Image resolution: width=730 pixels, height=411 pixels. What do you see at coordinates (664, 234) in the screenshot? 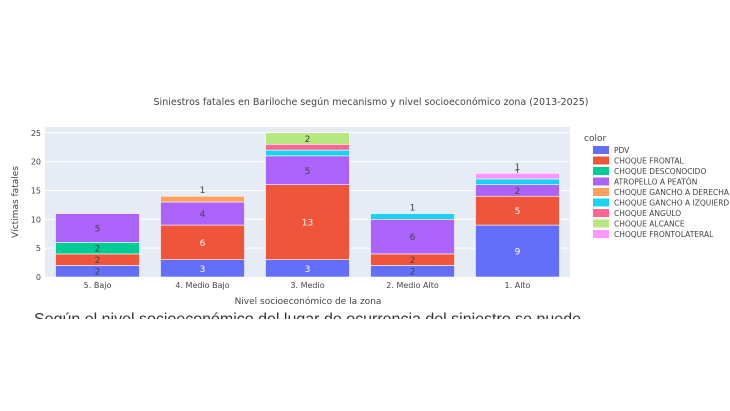
I see `legend-label: CHOQUE FRONTOLATERAL` at bounding box center [664, 234].